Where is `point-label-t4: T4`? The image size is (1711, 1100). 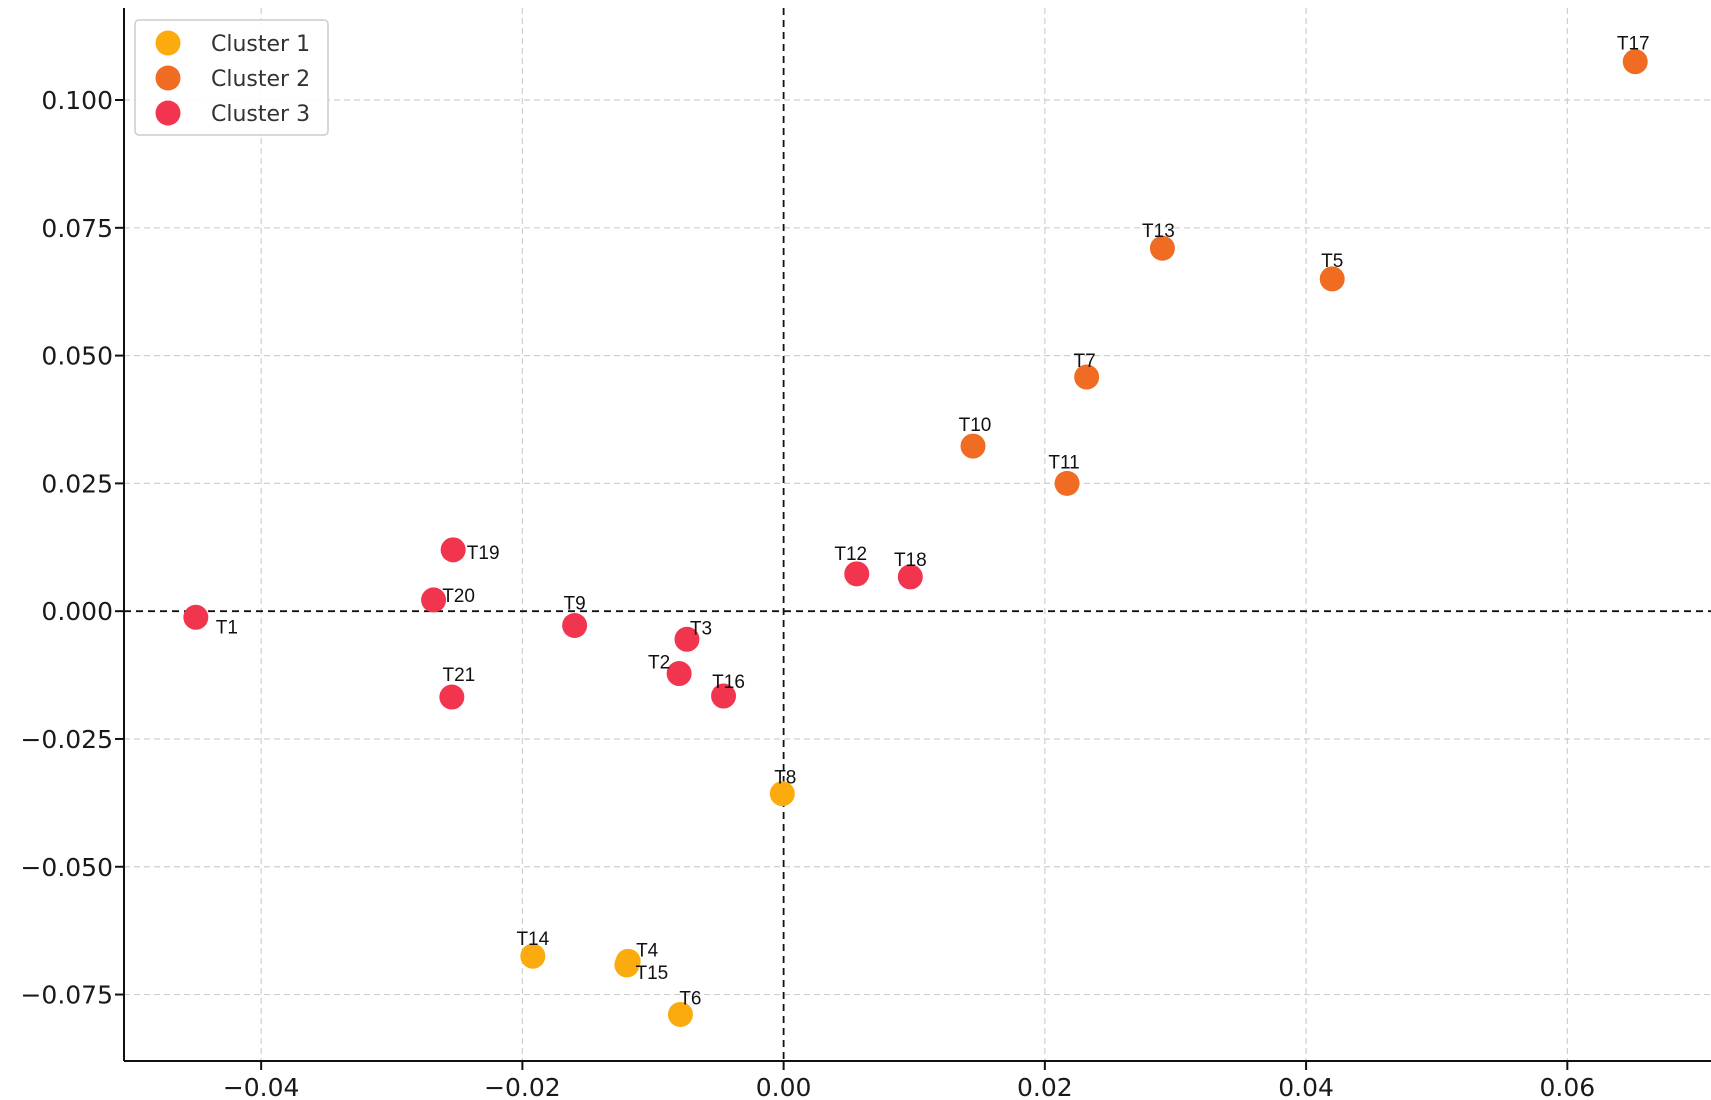
point-label-t4: T4 is located at coordinates (647, 950).